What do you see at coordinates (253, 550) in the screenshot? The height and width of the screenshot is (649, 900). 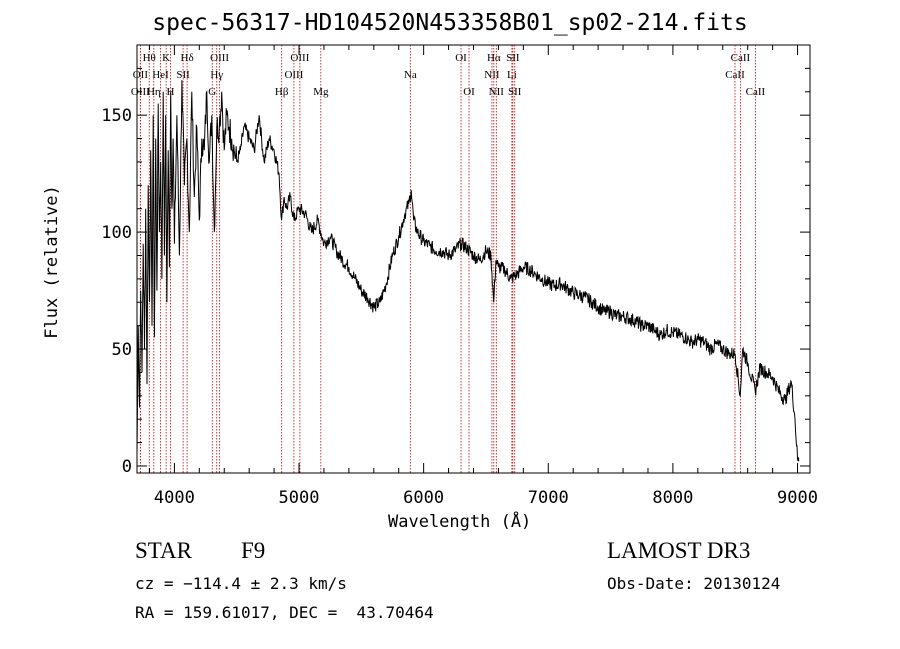 I see `object-subclass: F9` at bounding box center [253, 550].